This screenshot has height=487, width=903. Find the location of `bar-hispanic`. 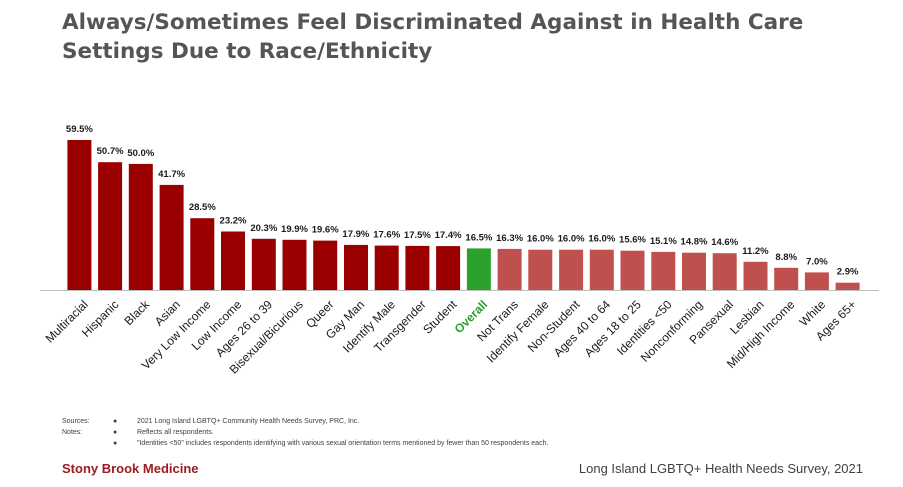

bar-hispanic is located at coordinates (110, 226).